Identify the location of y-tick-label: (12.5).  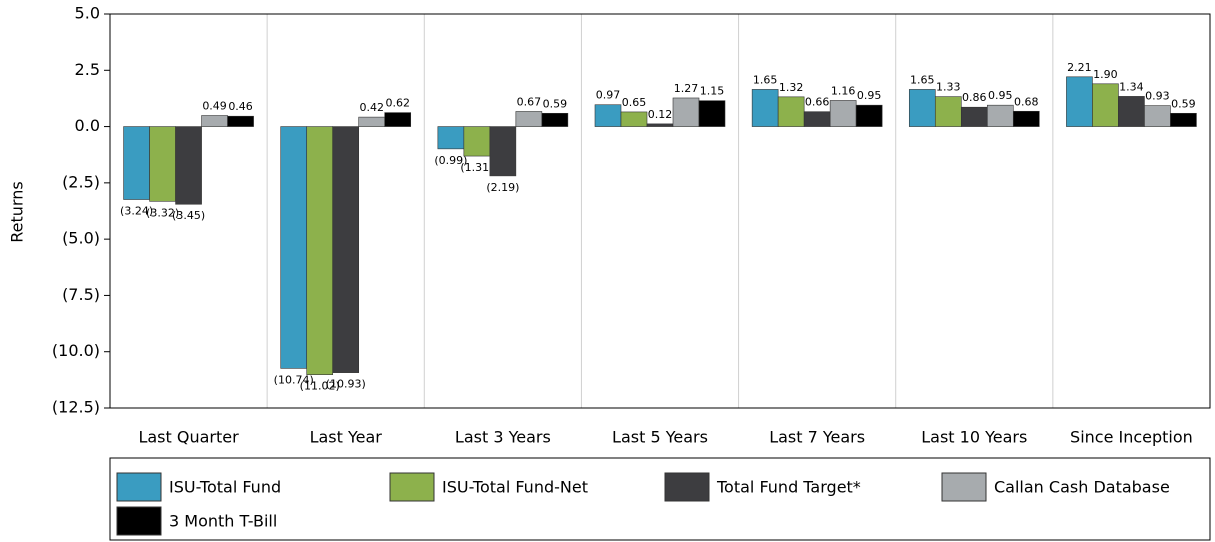
(76, 407).